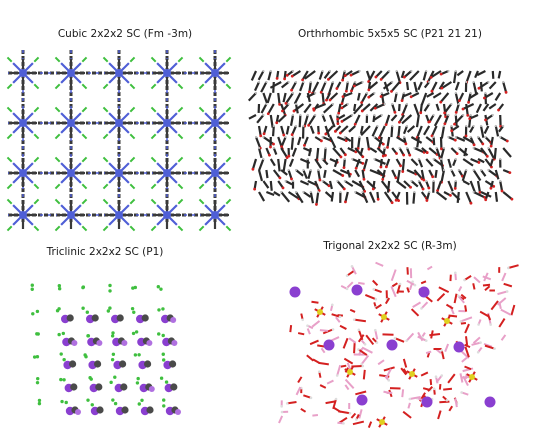  Describe the element at coordinates (105, 349) in the screenshot. I see `triclinic-structure-image` at that location.